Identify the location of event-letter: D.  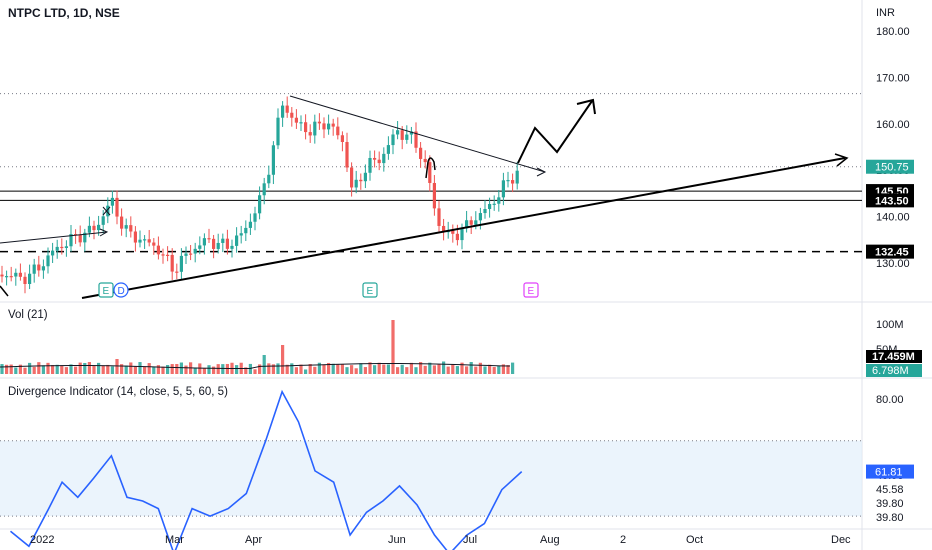
(121, 291).